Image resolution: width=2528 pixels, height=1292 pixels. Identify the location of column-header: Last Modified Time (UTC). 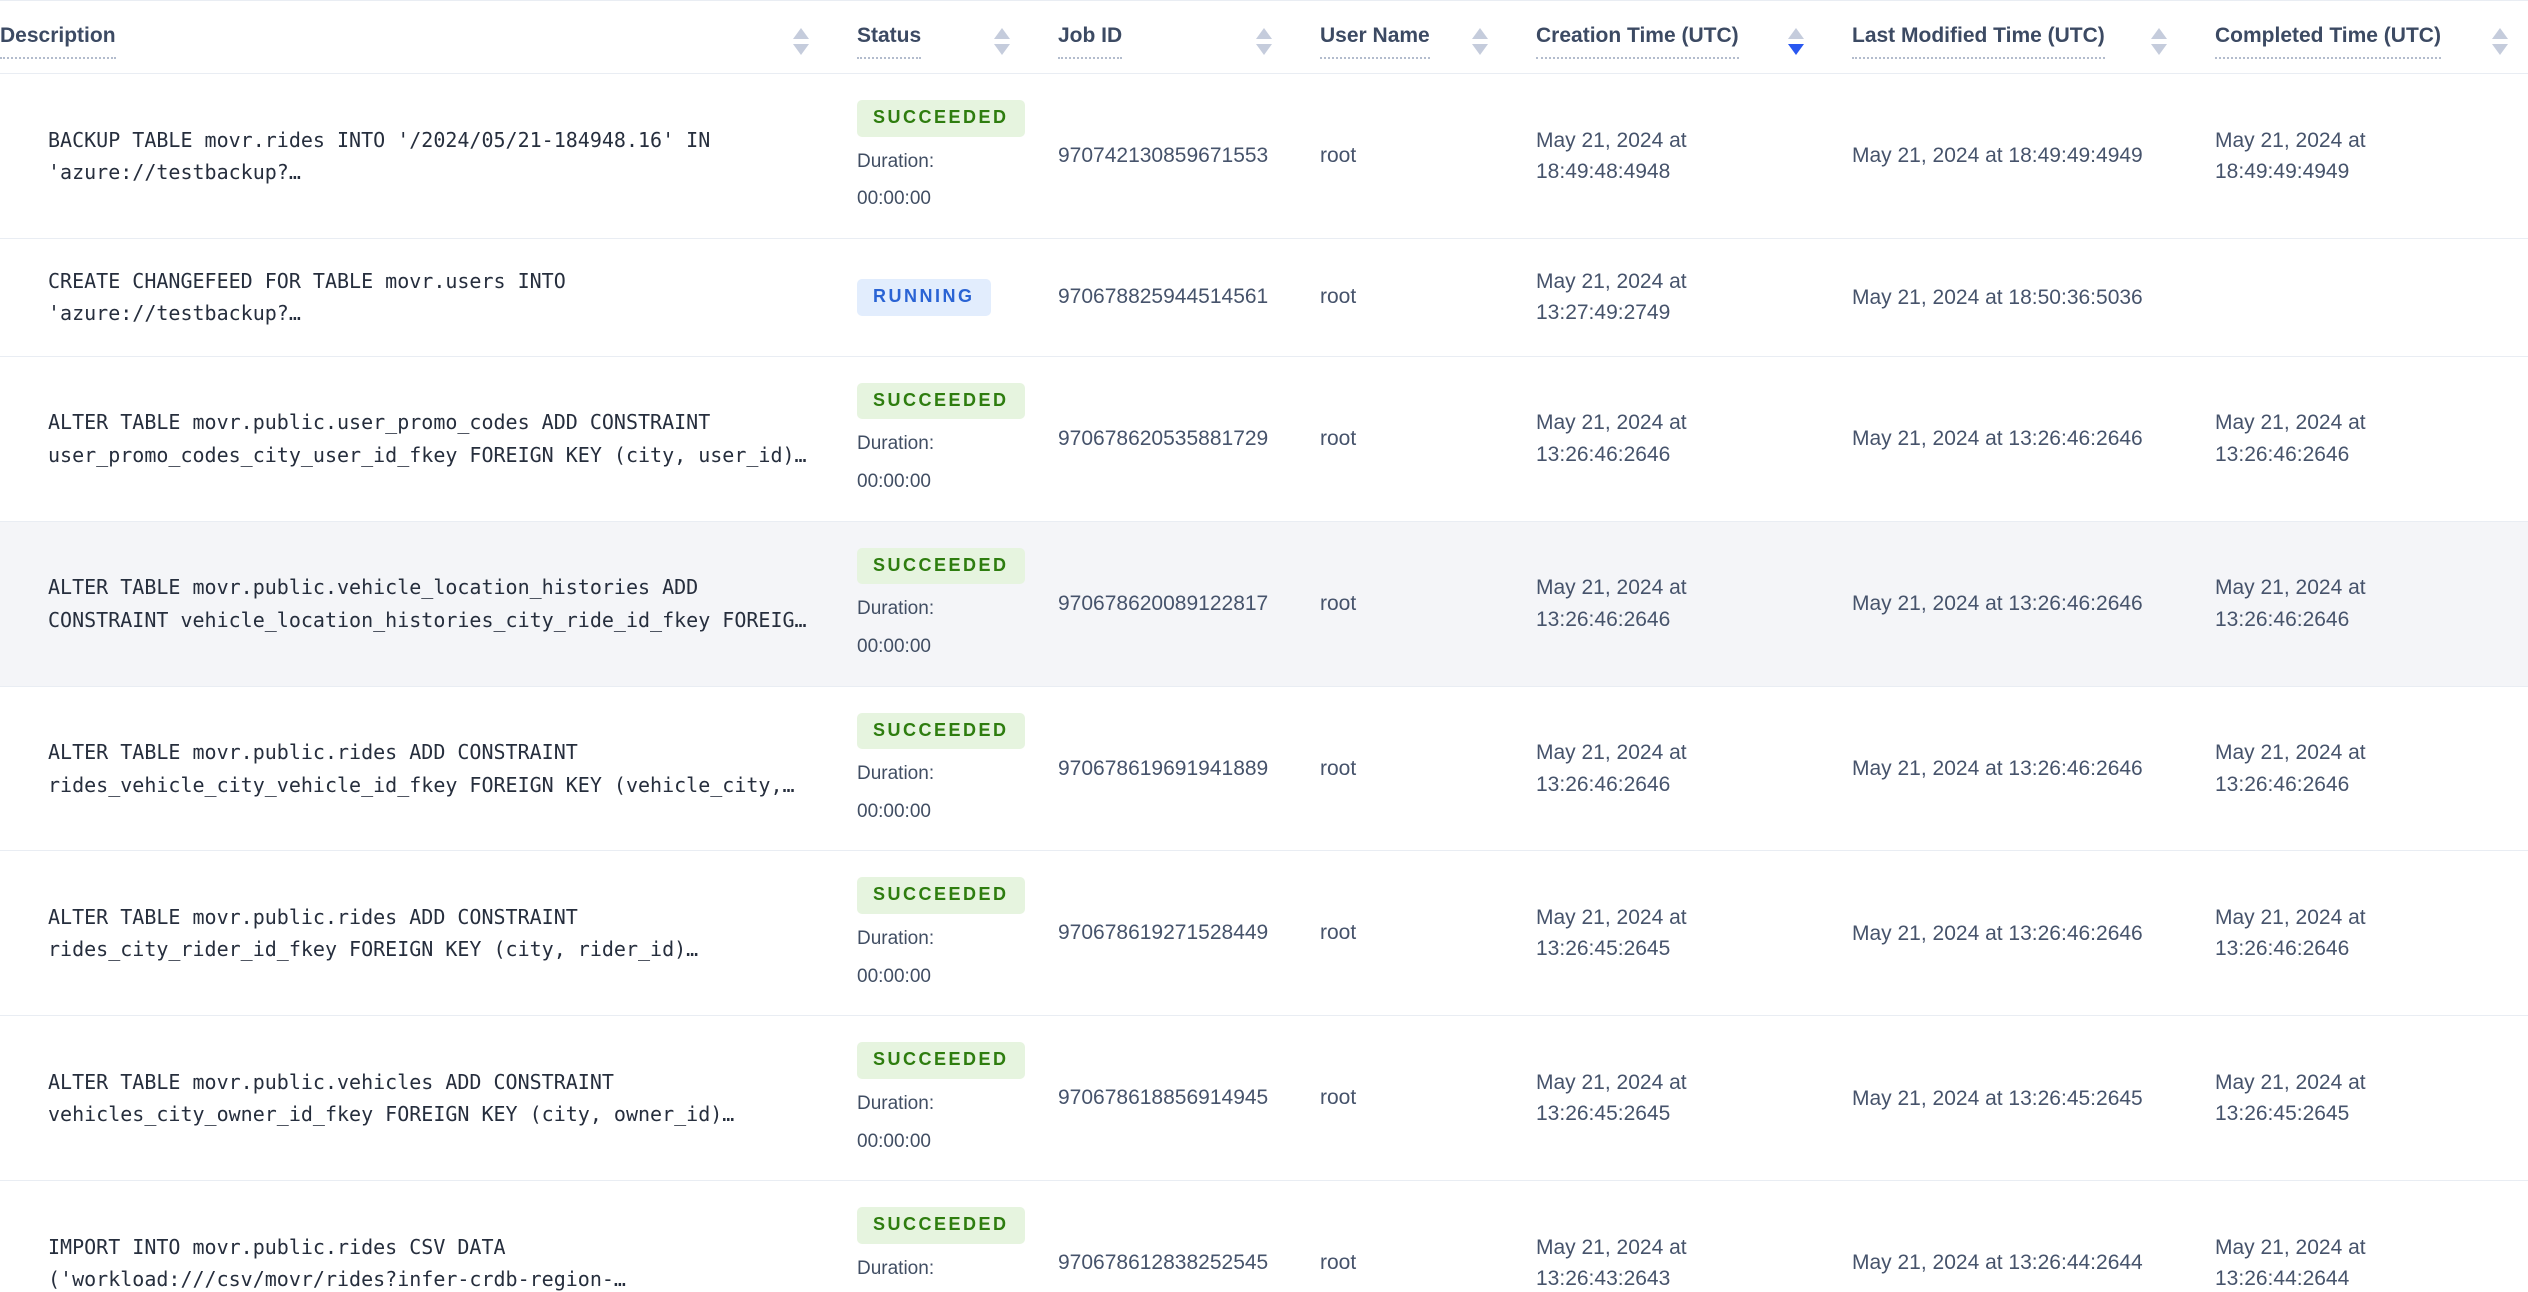
(2033, 37).